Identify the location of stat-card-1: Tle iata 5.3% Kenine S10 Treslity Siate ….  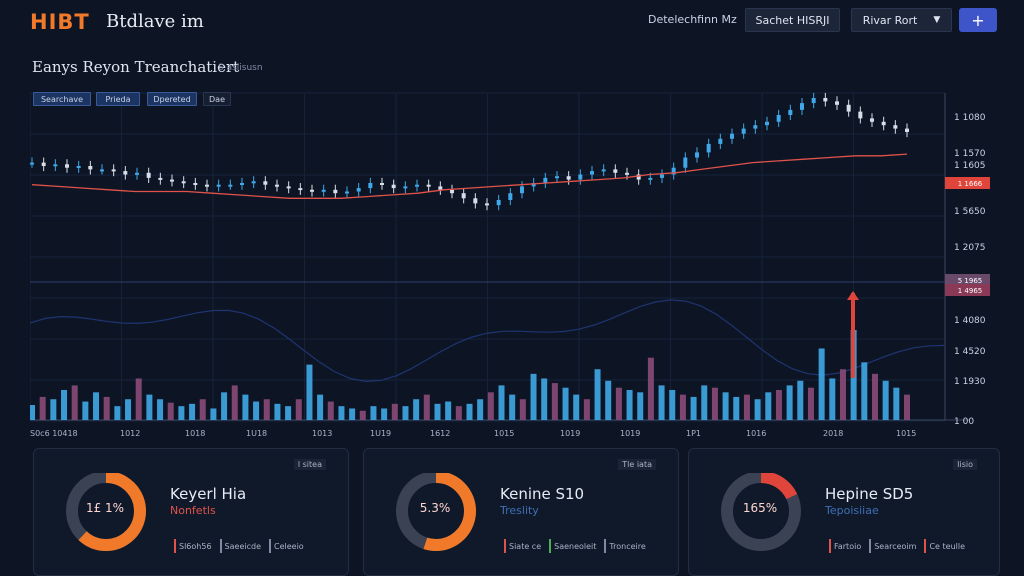
(521, 512).